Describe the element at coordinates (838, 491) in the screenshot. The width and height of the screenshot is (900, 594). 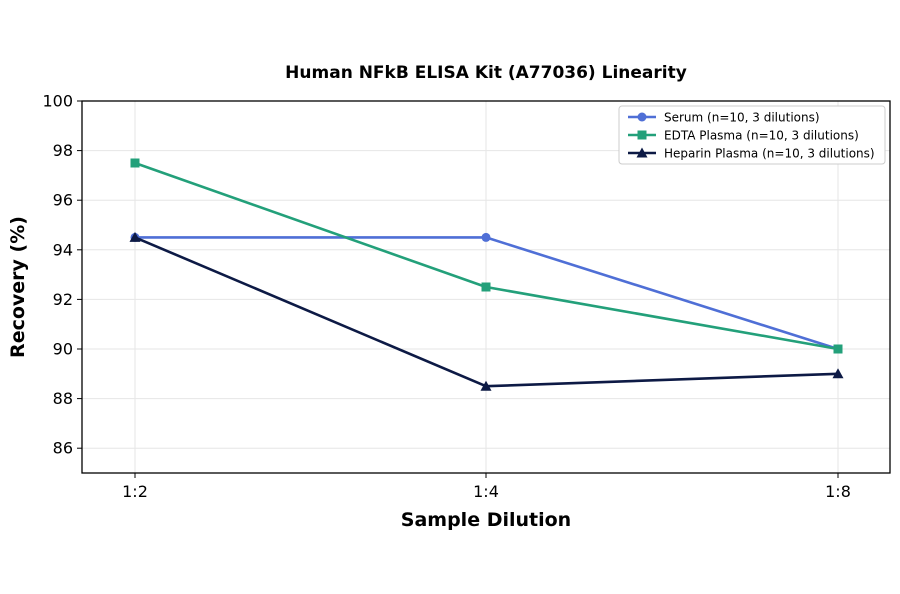
I see `x-tick-label: 1:8` at that location.